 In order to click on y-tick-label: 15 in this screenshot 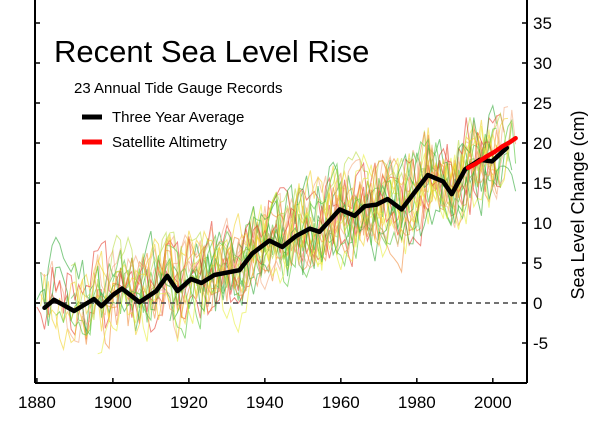, I will do `click(542, 183)`.